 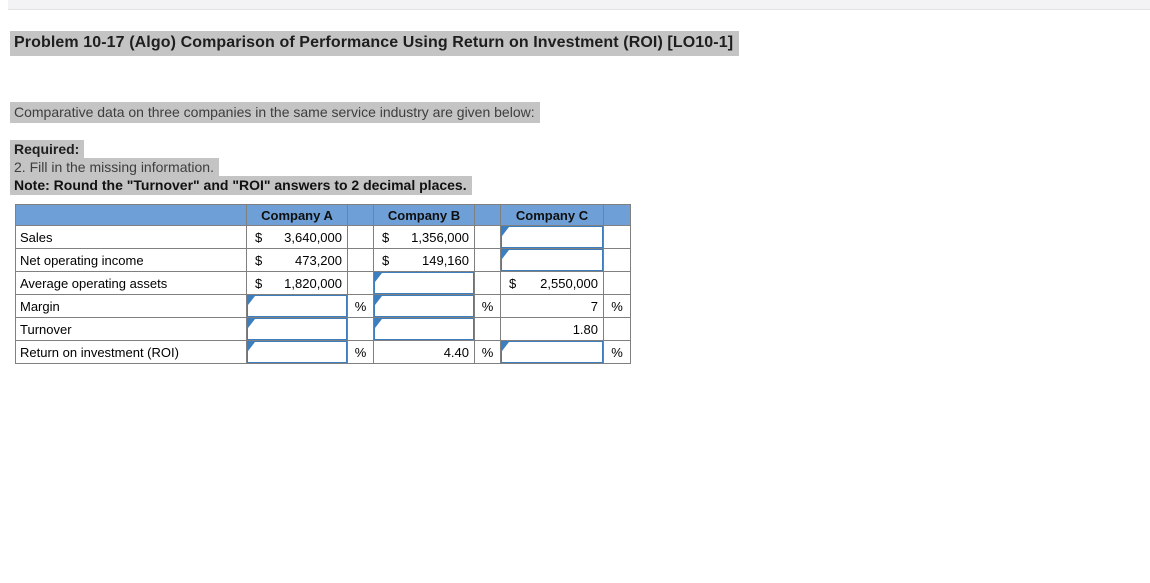 I want to click on input-average-operating-assets-company-b, so click(x=424, y=283).